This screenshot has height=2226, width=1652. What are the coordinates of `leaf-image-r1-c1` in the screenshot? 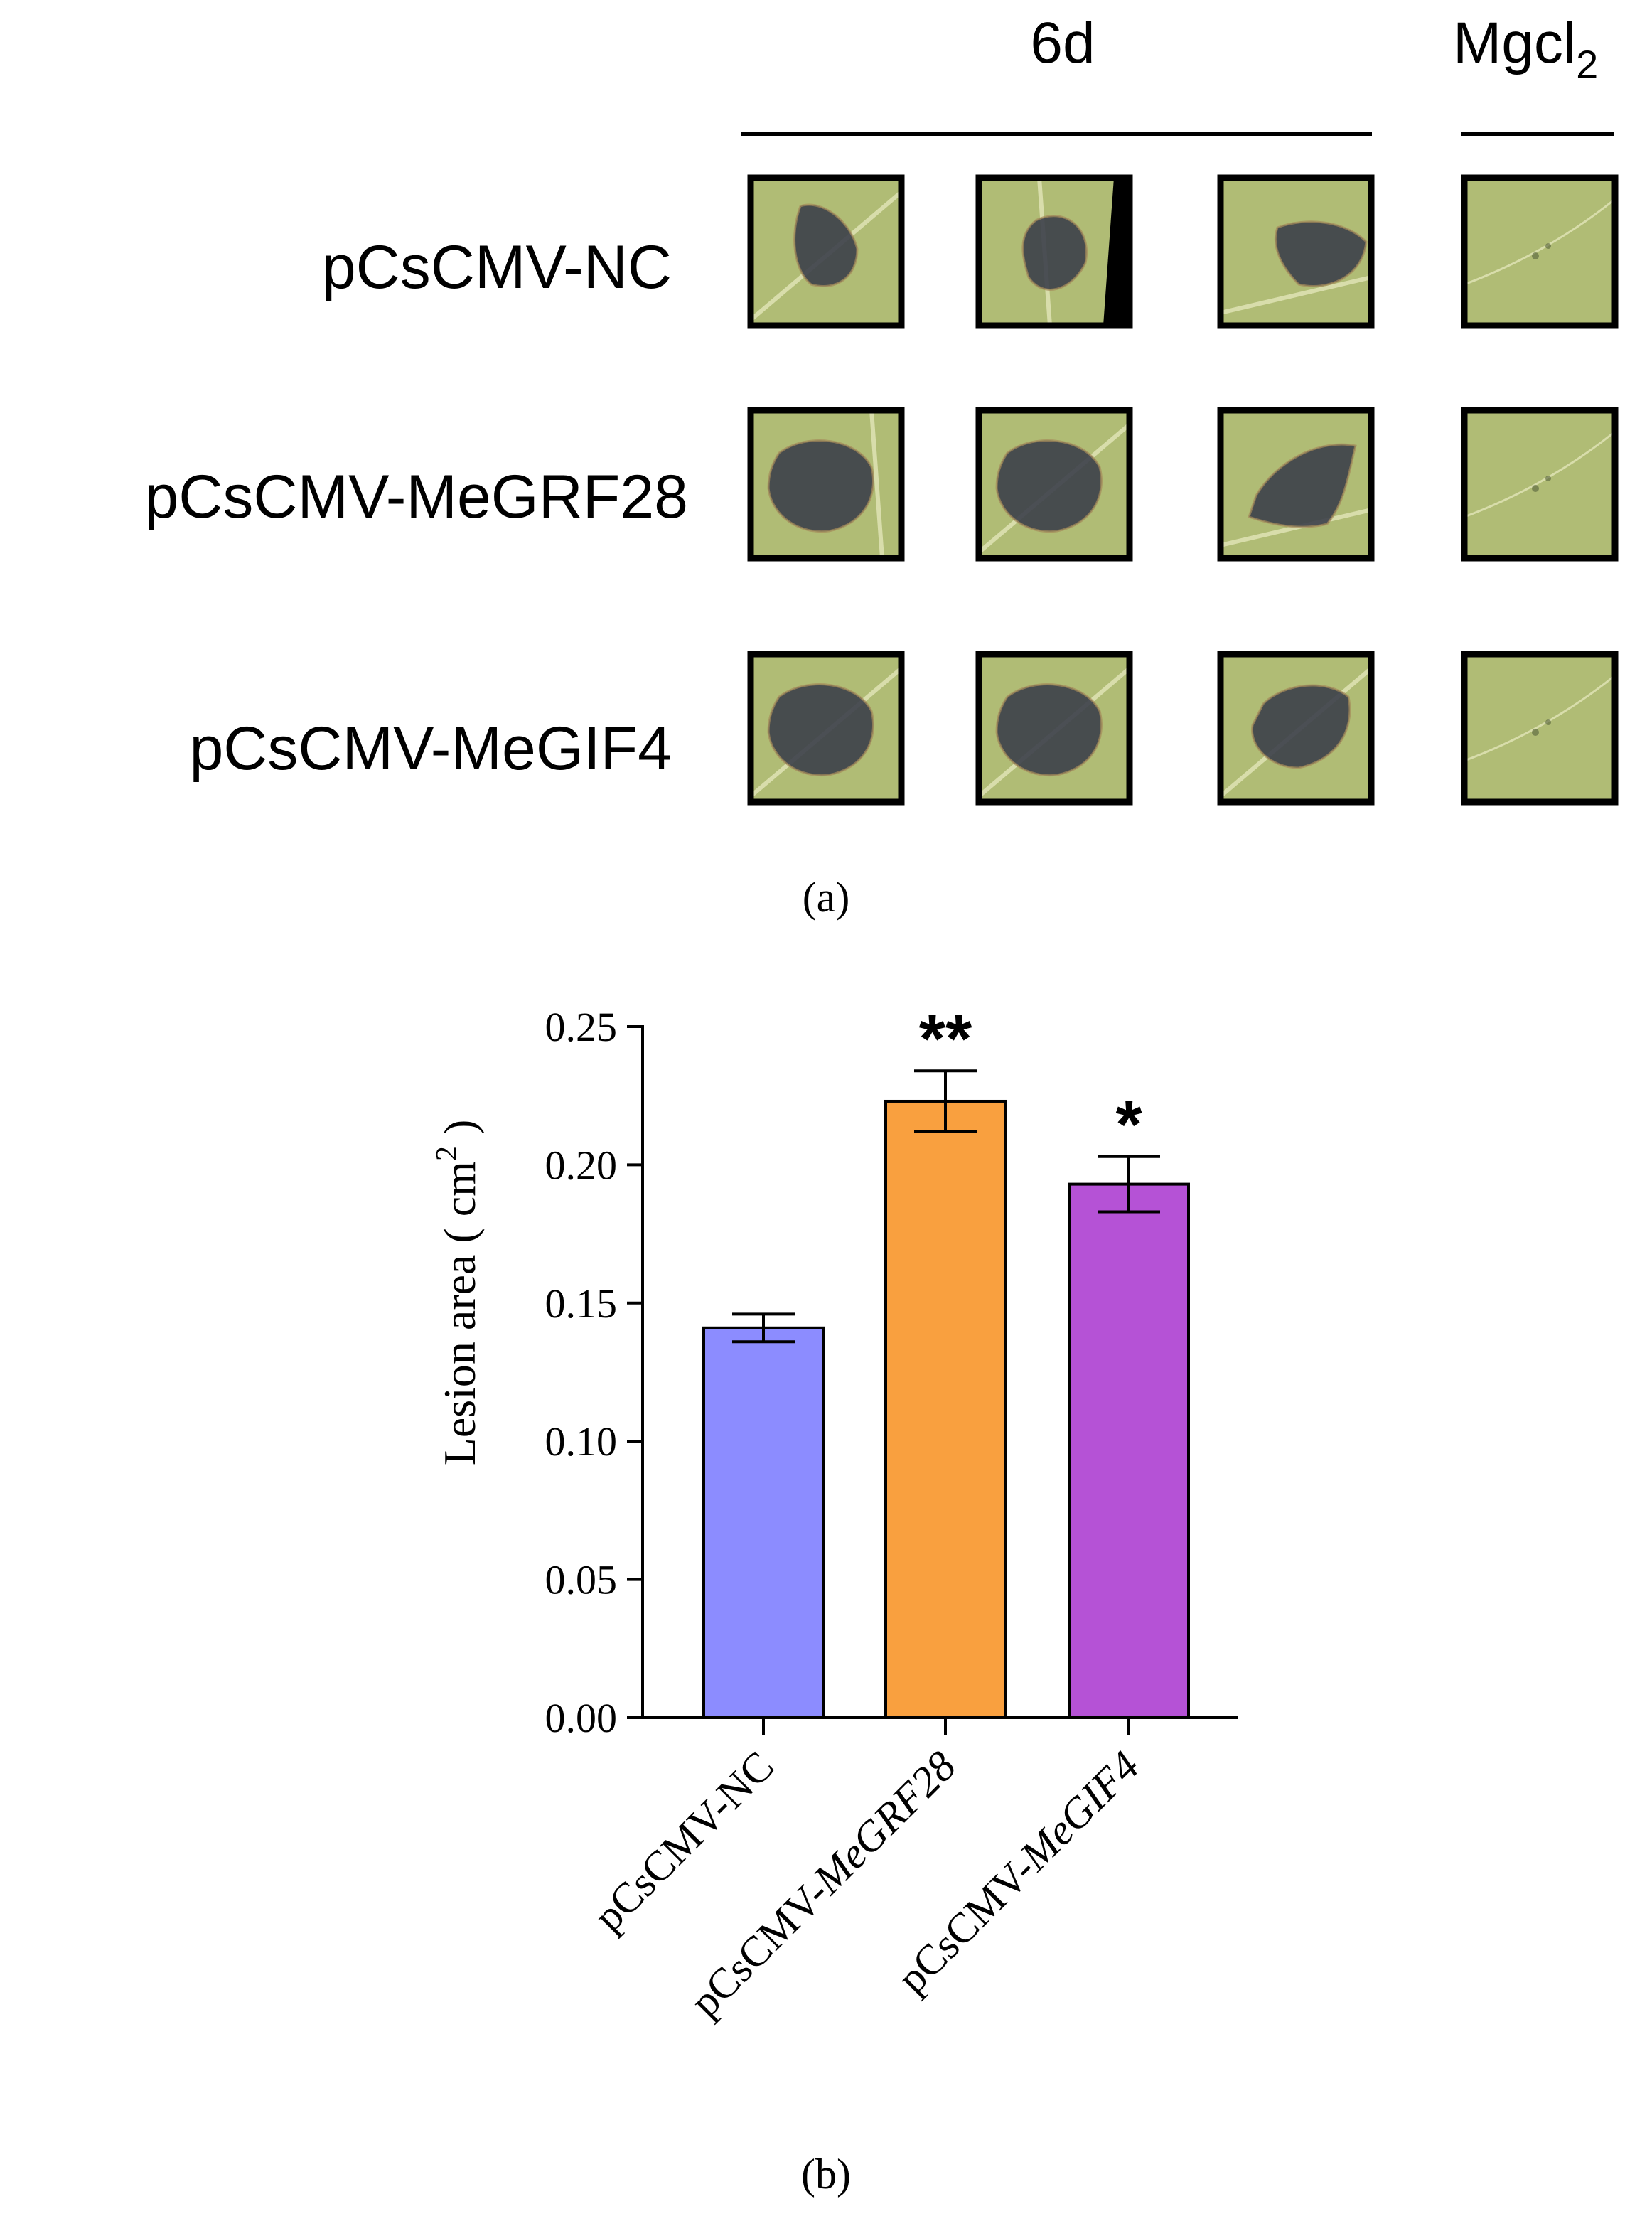 It's located at (826, 251).